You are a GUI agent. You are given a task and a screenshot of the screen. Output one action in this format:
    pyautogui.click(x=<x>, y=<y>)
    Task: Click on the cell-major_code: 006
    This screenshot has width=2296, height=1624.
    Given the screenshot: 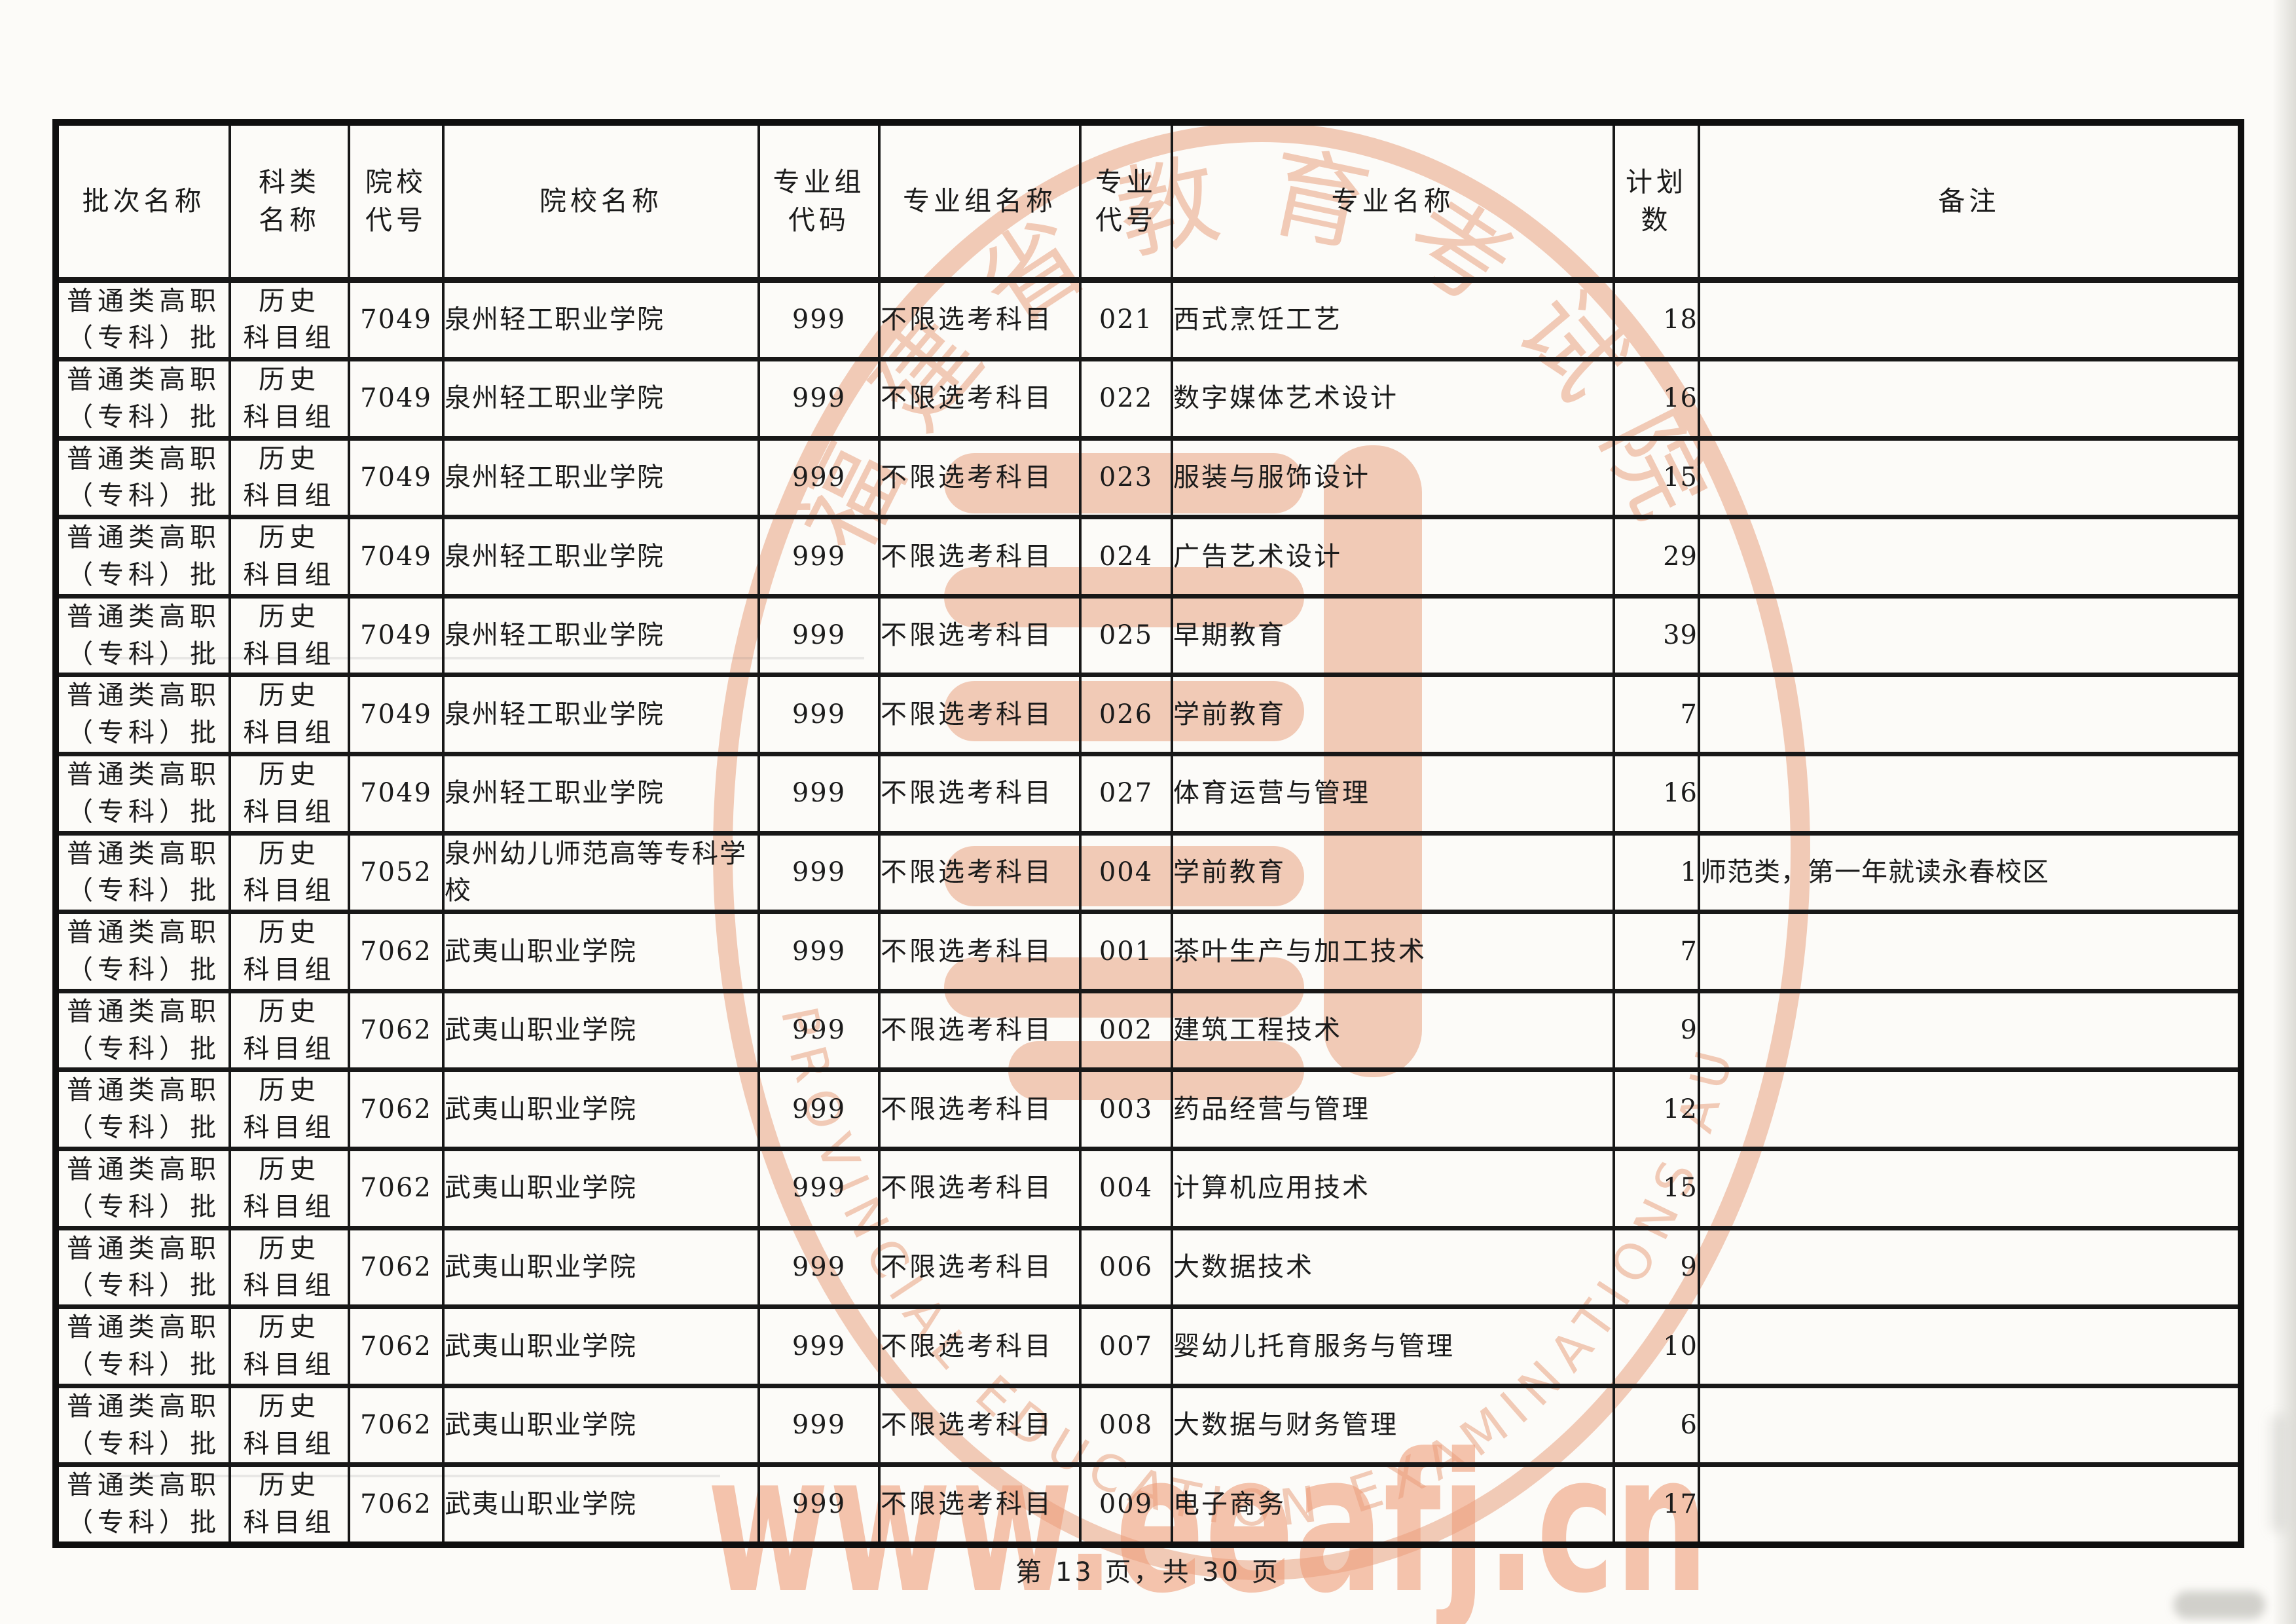 What is the action you would take?
    pyautogui.click(x=1126, y=1267)
    